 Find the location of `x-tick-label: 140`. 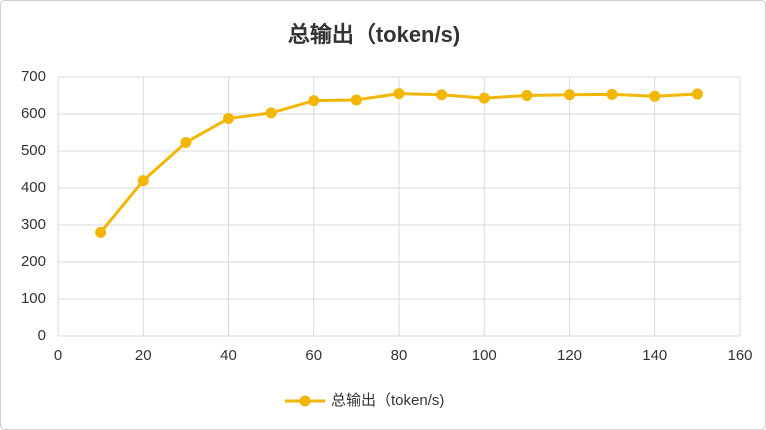

x-tick-label: 140 is located at coordinates (654, 355).